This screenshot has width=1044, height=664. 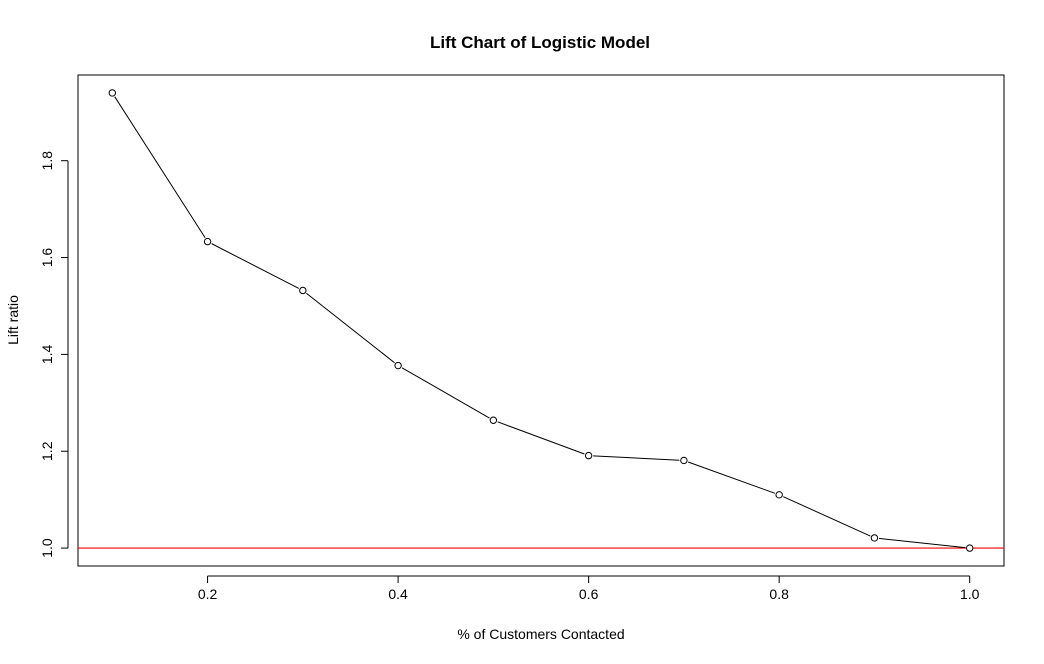 What do you see at coordinates (47, 161) in the screenshot?
I see `y-tick-label: 1.8` at bounding box center [47, 161].